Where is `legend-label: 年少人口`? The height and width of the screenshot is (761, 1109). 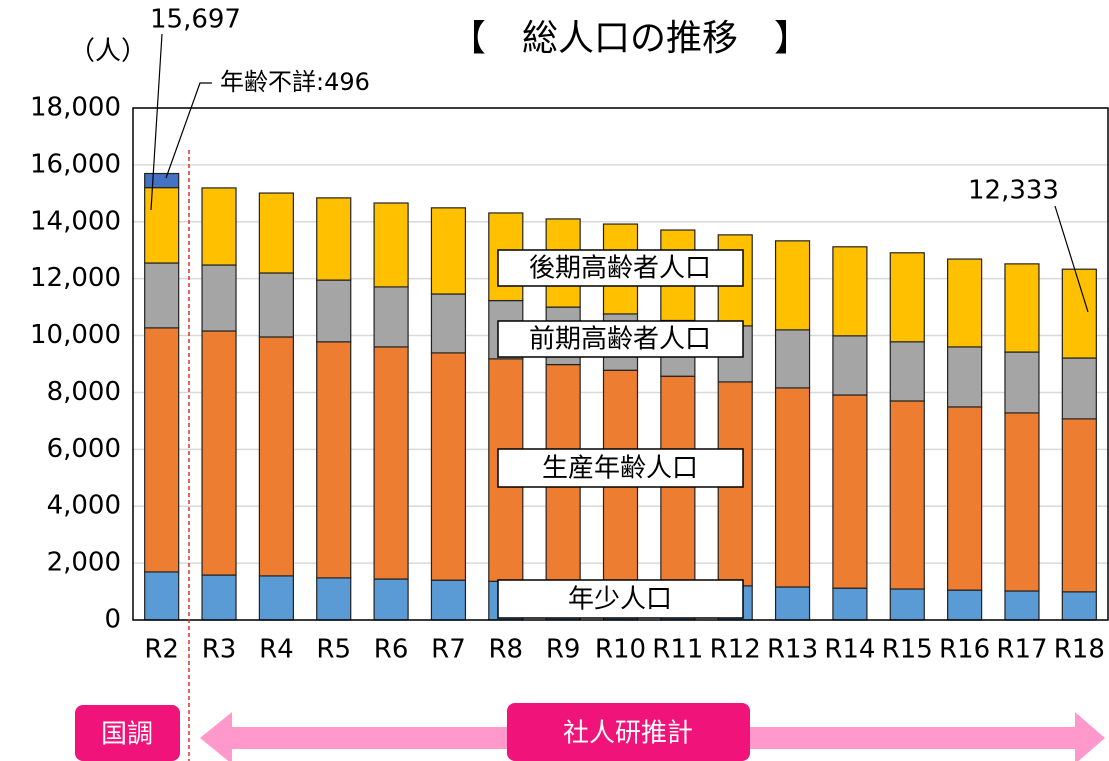 legend-label: 年少人口 is located at coordinates (620, 600).